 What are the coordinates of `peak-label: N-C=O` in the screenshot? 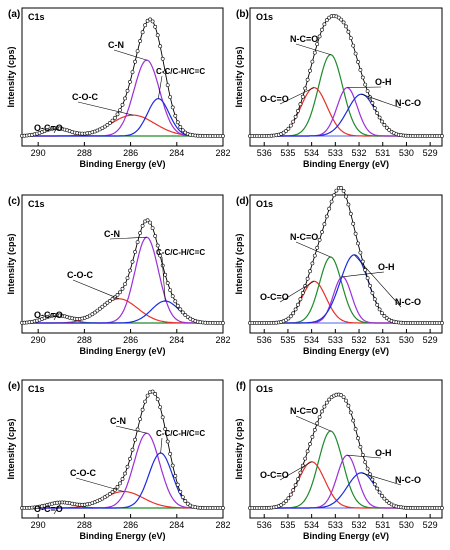 It's located at (304, 237).